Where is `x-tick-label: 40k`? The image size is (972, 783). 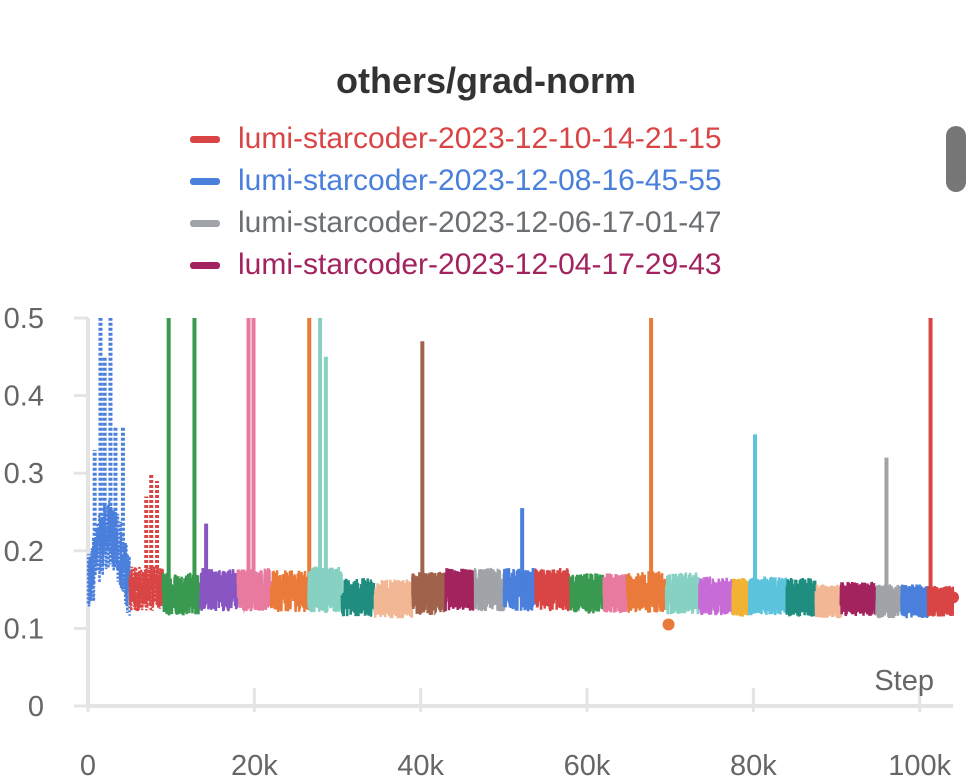 x-tick-label: 40k is located at coordinates (420, 766).